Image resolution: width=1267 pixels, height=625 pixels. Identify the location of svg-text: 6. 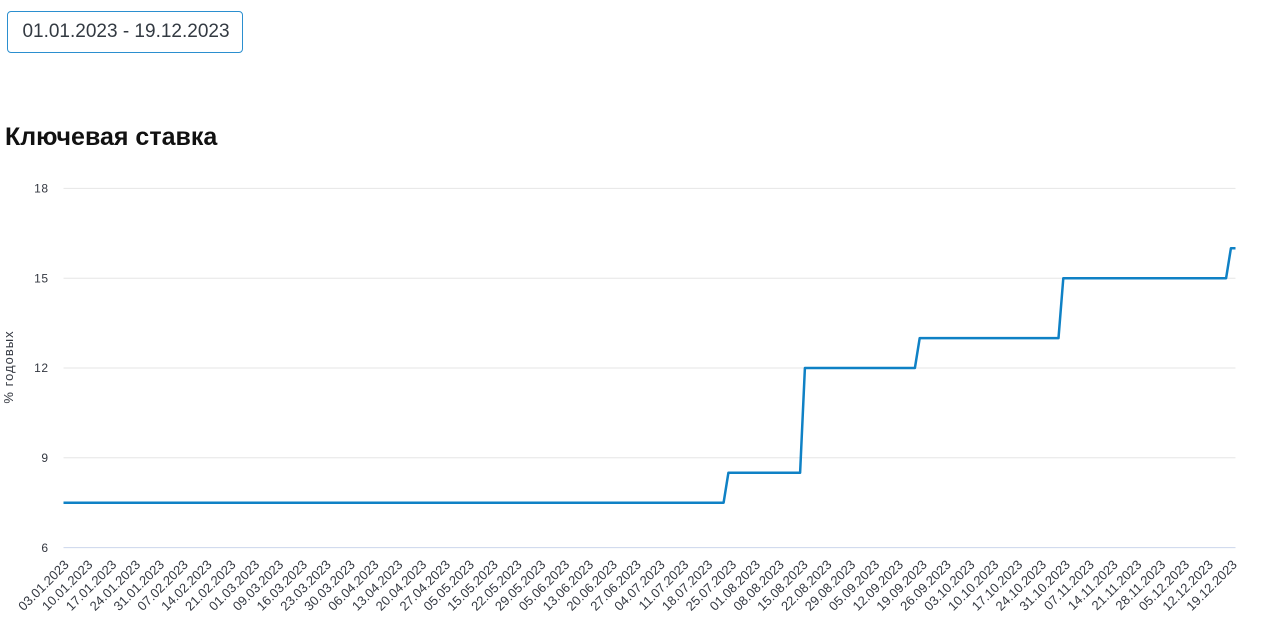
(44, 548).